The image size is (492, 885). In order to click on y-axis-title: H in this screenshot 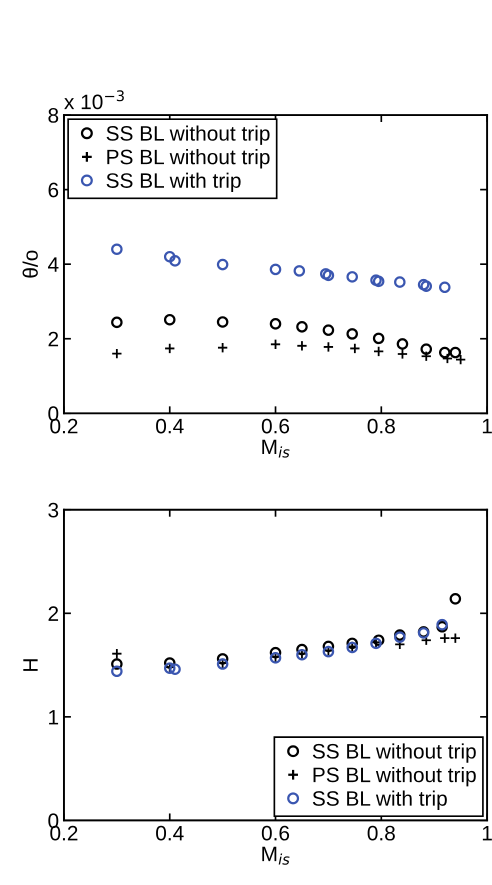, I will do `click(30, 665)`.